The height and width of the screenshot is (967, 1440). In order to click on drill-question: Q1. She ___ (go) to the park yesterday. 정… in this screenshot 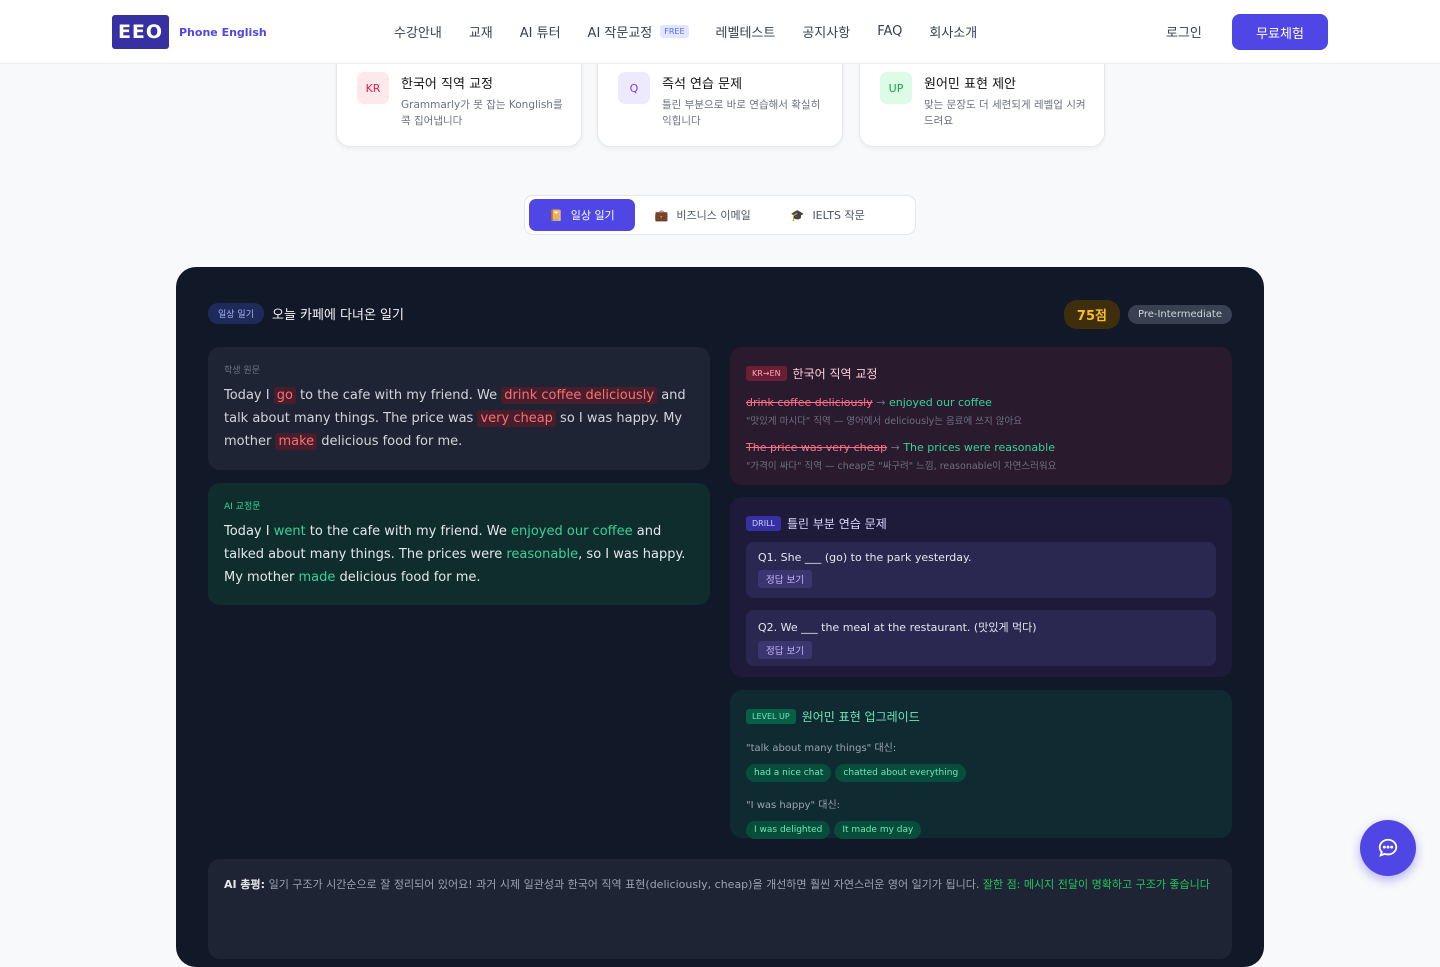, I will do `click(981, 570)`.